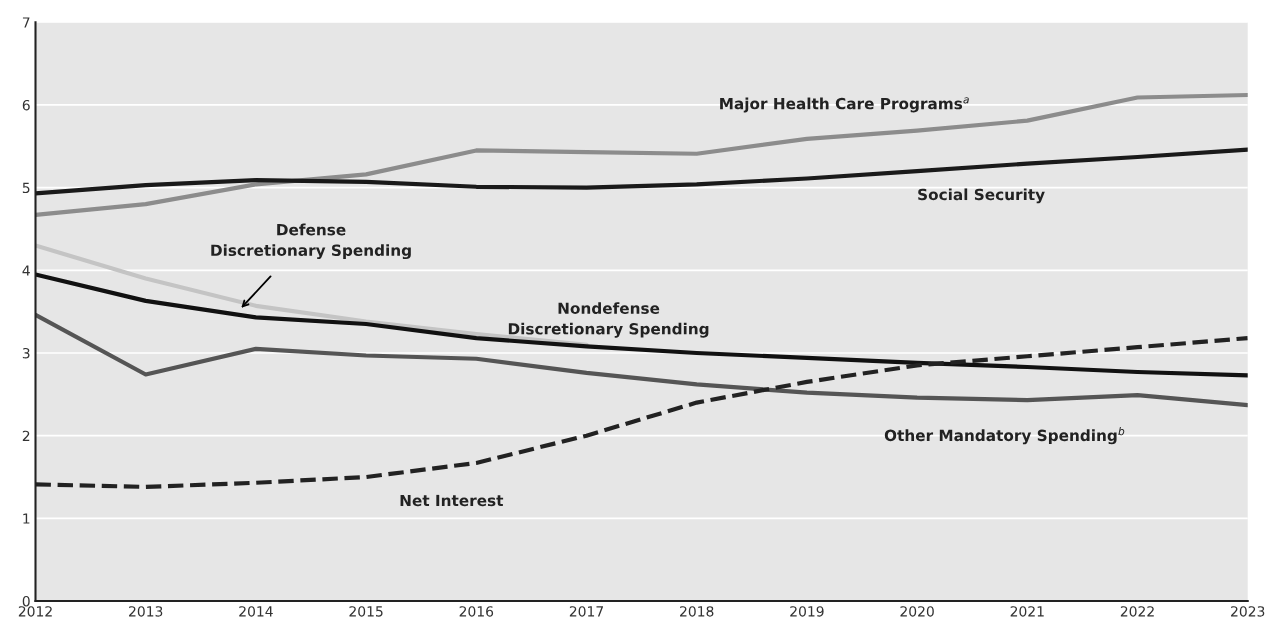 This screenshot has width=1268, height=636. I want to click on x-tick-label: 2014, so click(256, 611).